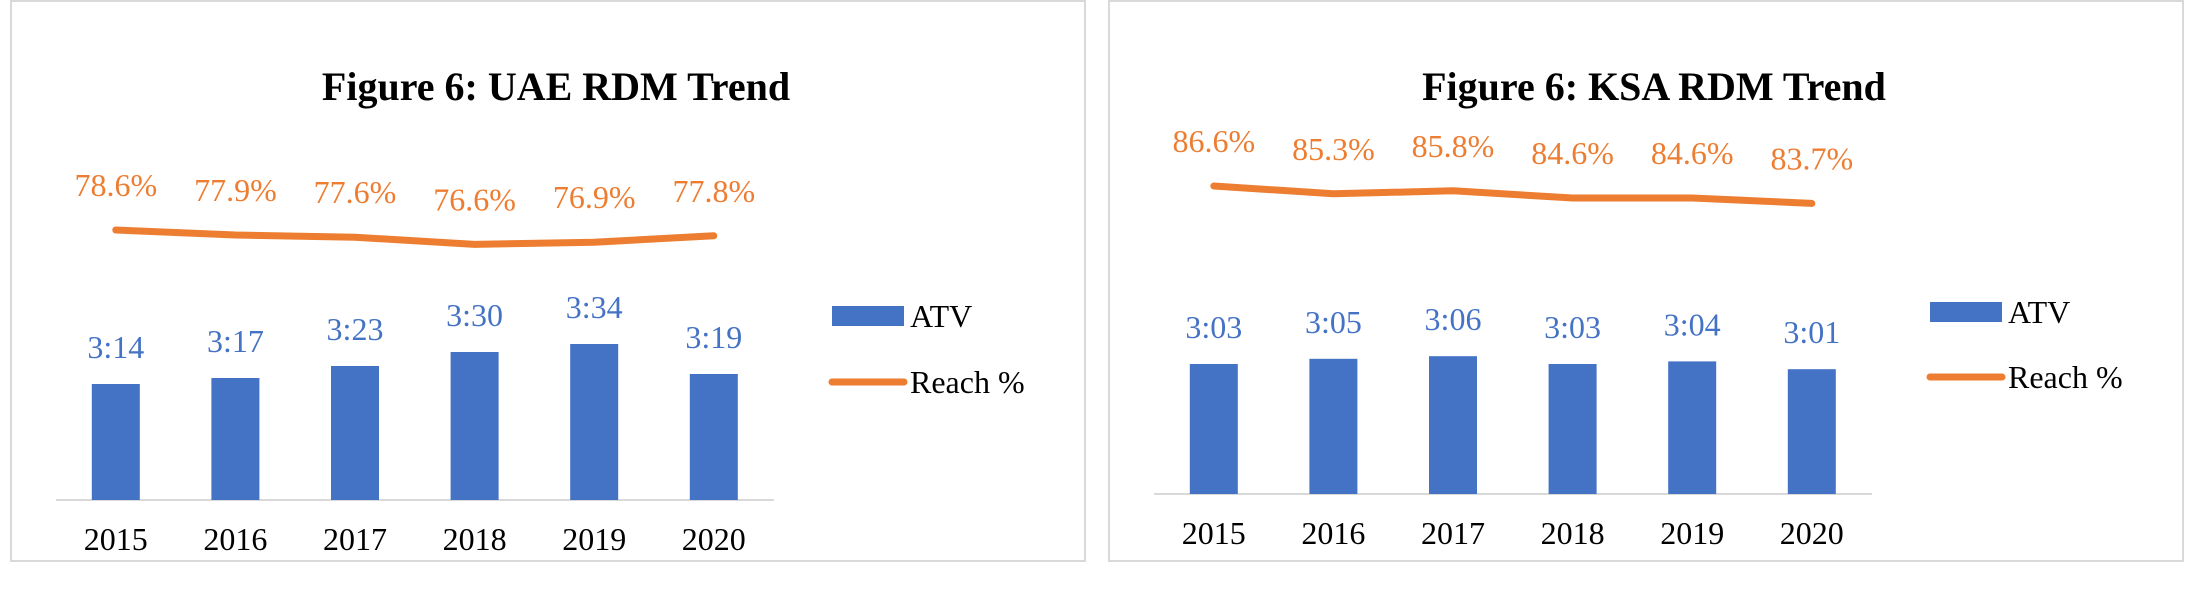  What do you see at coordinates (115, 347) in the screenshot?
I see `bar-label-2015: 3:14` at bounding box center [115, 347].